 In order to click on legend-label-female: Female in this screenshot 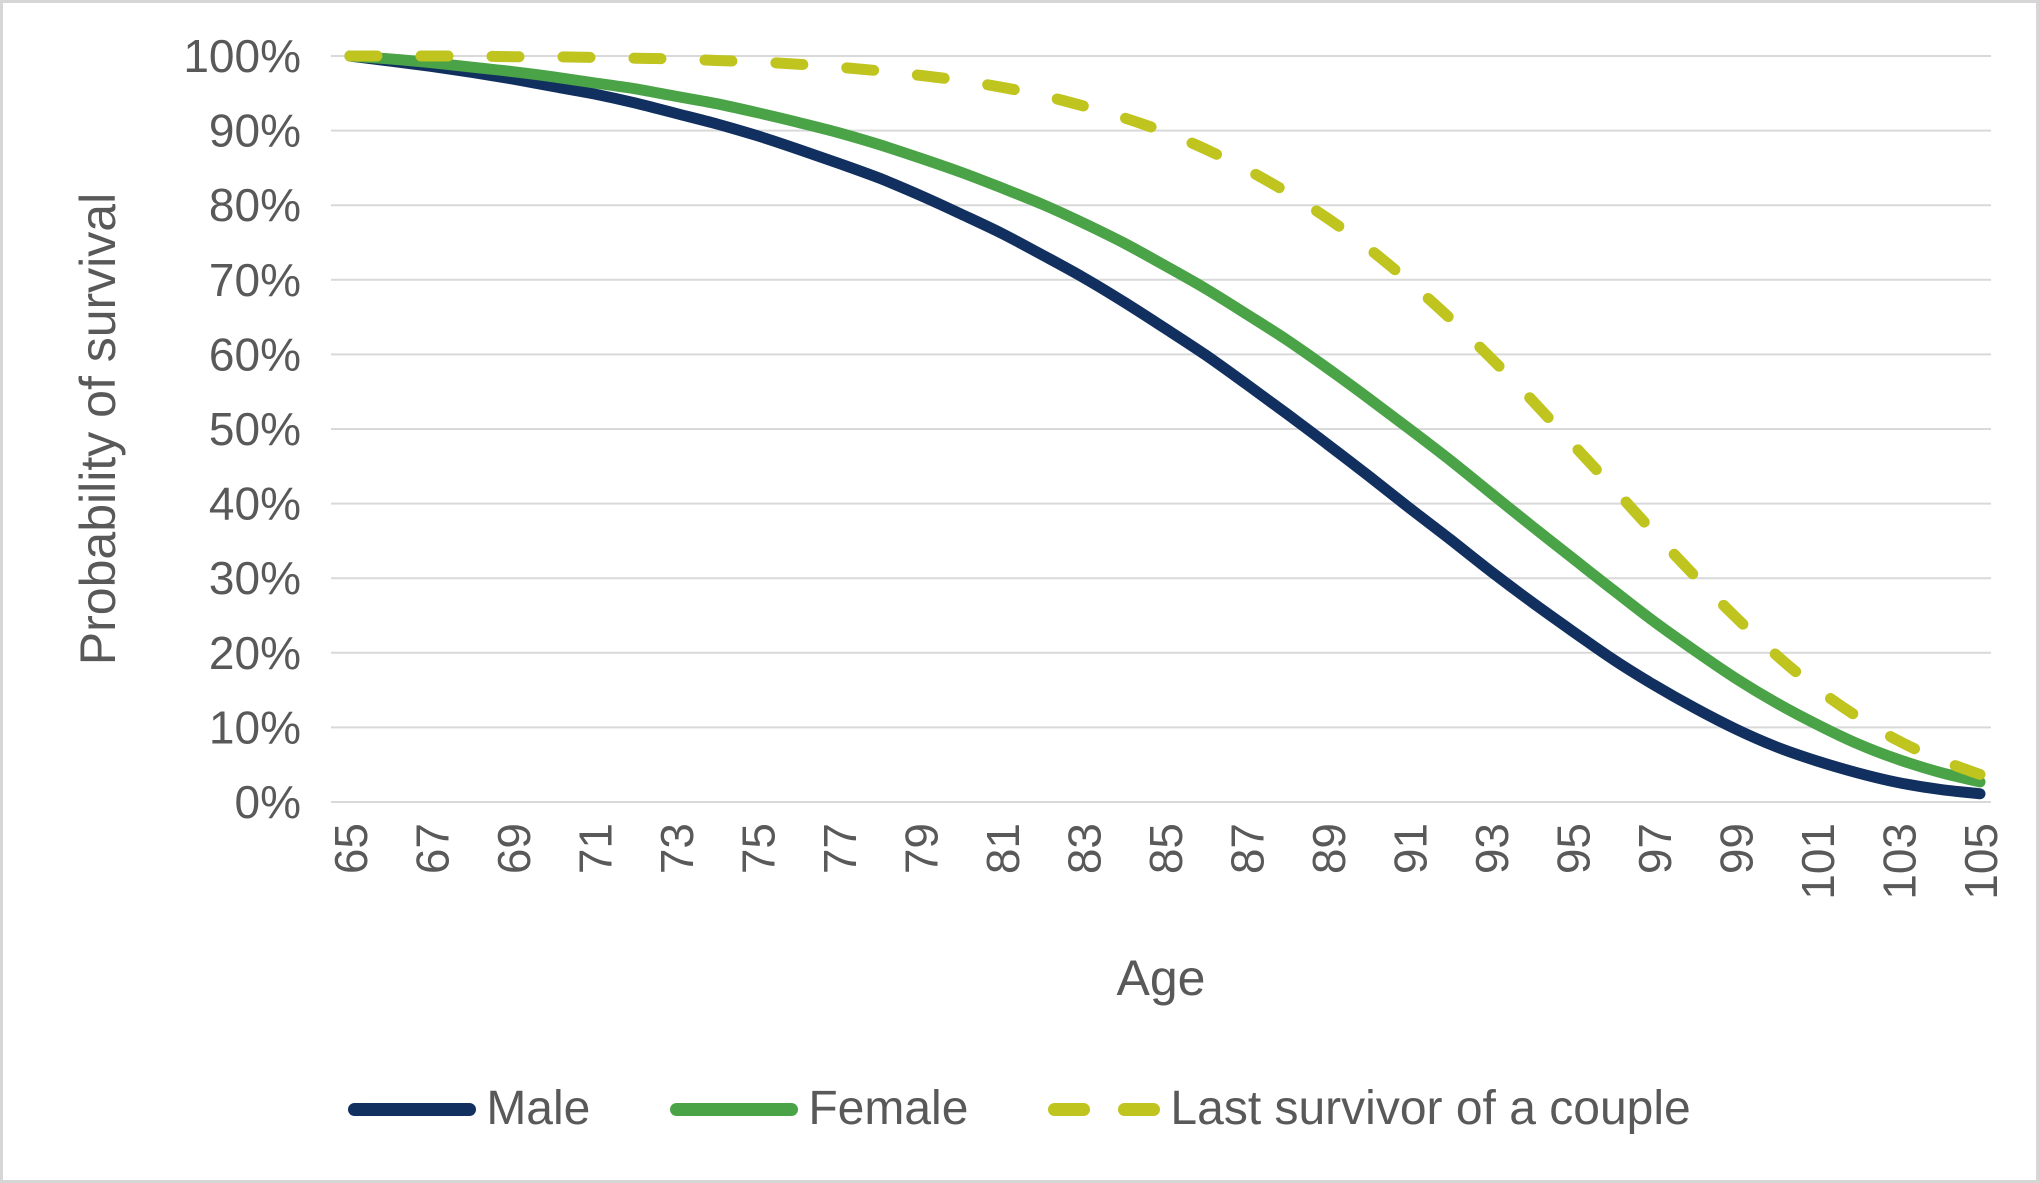, I will do `click(888, 1108)`.